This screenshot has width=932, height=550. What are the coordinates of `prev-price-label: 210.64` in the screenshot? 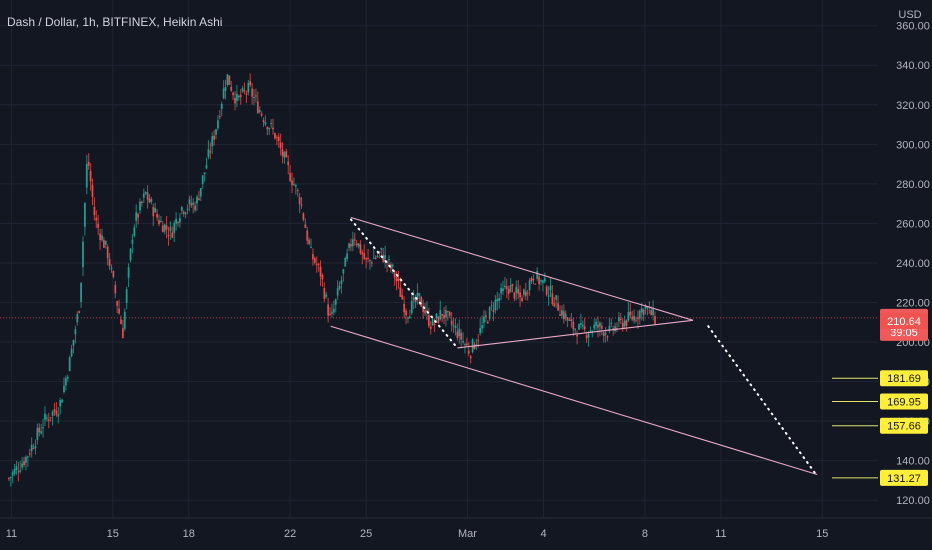 It's located at (904, 322).